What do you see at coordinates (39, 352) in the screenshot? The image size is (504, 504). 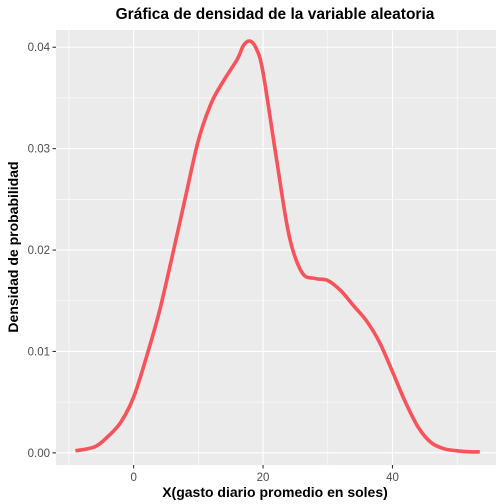 I see `y-tick-label: 0.01` at bounding box center [39, 352].